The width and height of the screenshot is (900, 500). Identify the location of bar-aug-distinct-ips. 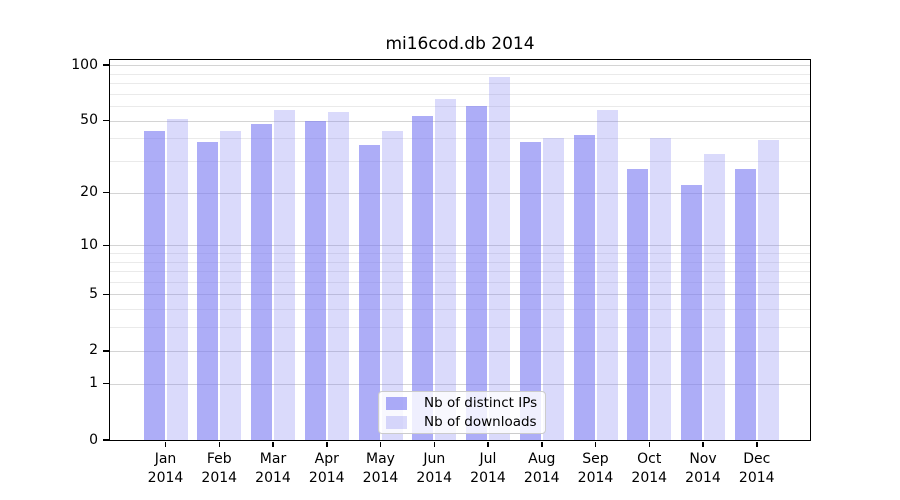
(530, 291).